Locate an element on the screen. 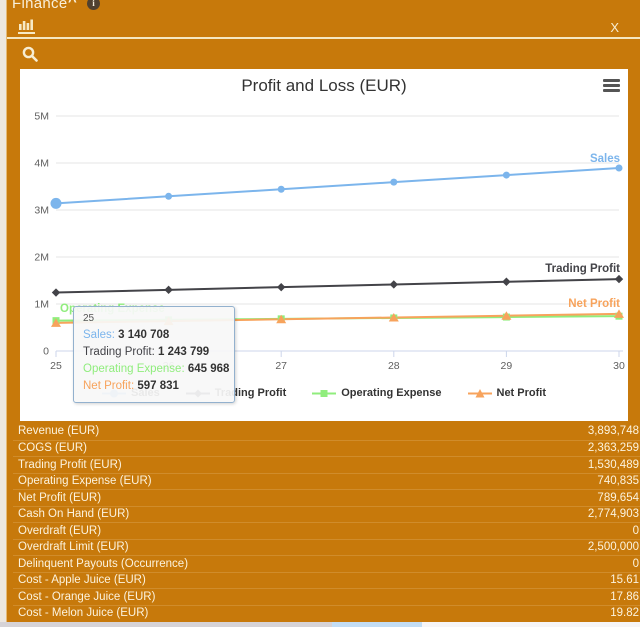  tooltip-series-value: 3 140 708 is located at coordinates (144, 335).